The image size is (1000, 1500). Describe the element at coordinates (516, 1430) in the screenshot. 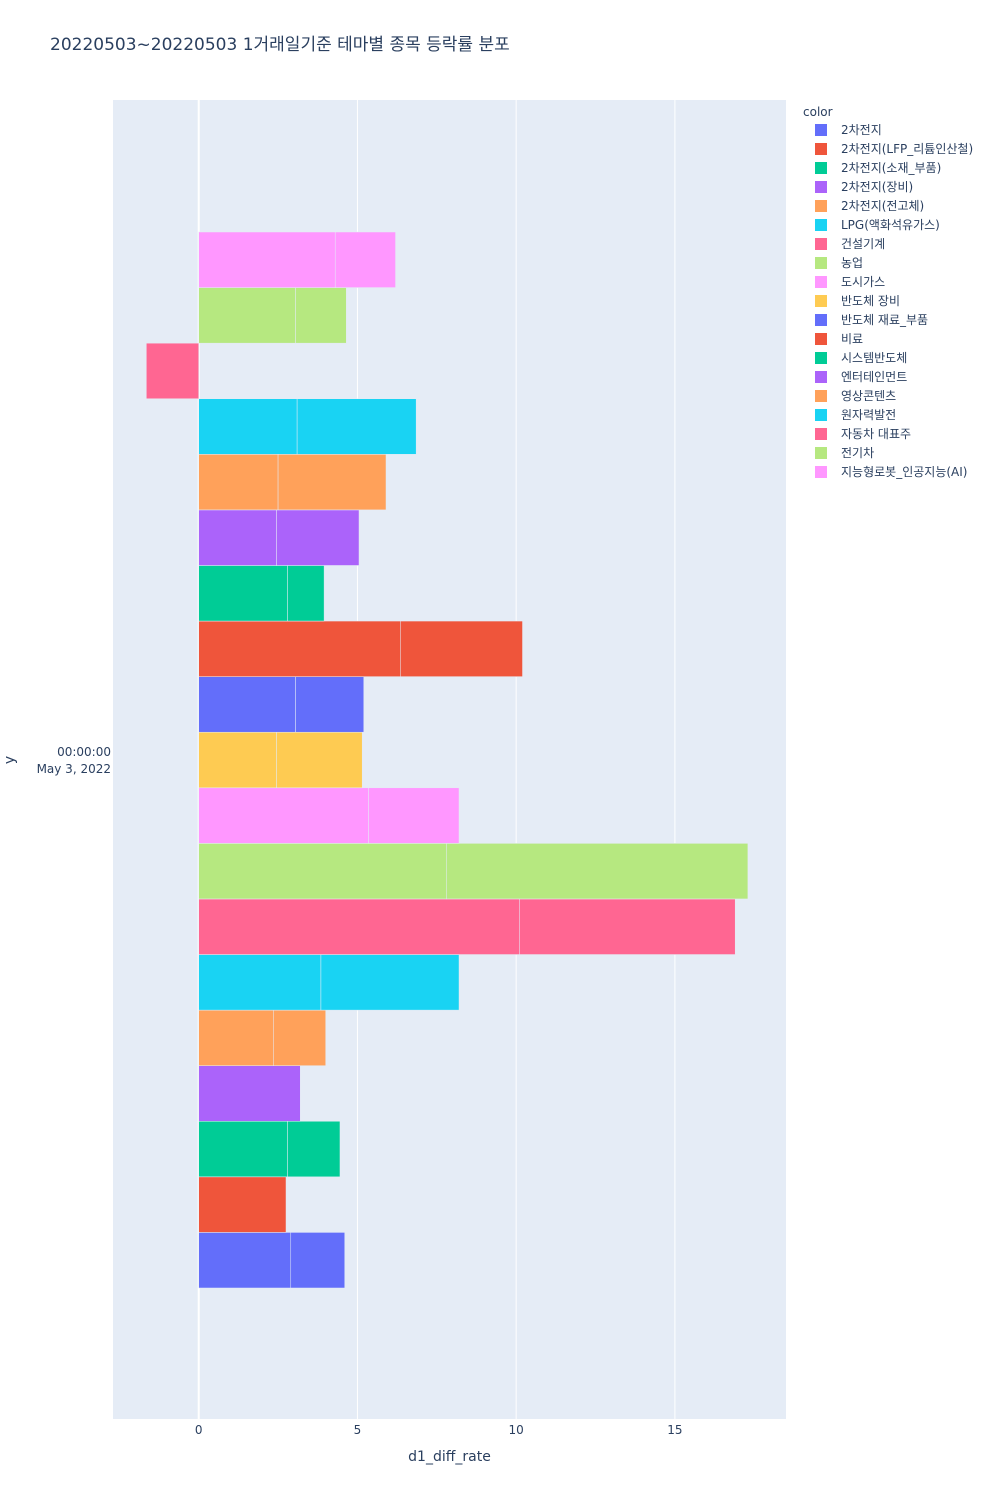

I see `x-tick-label: 10` at that location.